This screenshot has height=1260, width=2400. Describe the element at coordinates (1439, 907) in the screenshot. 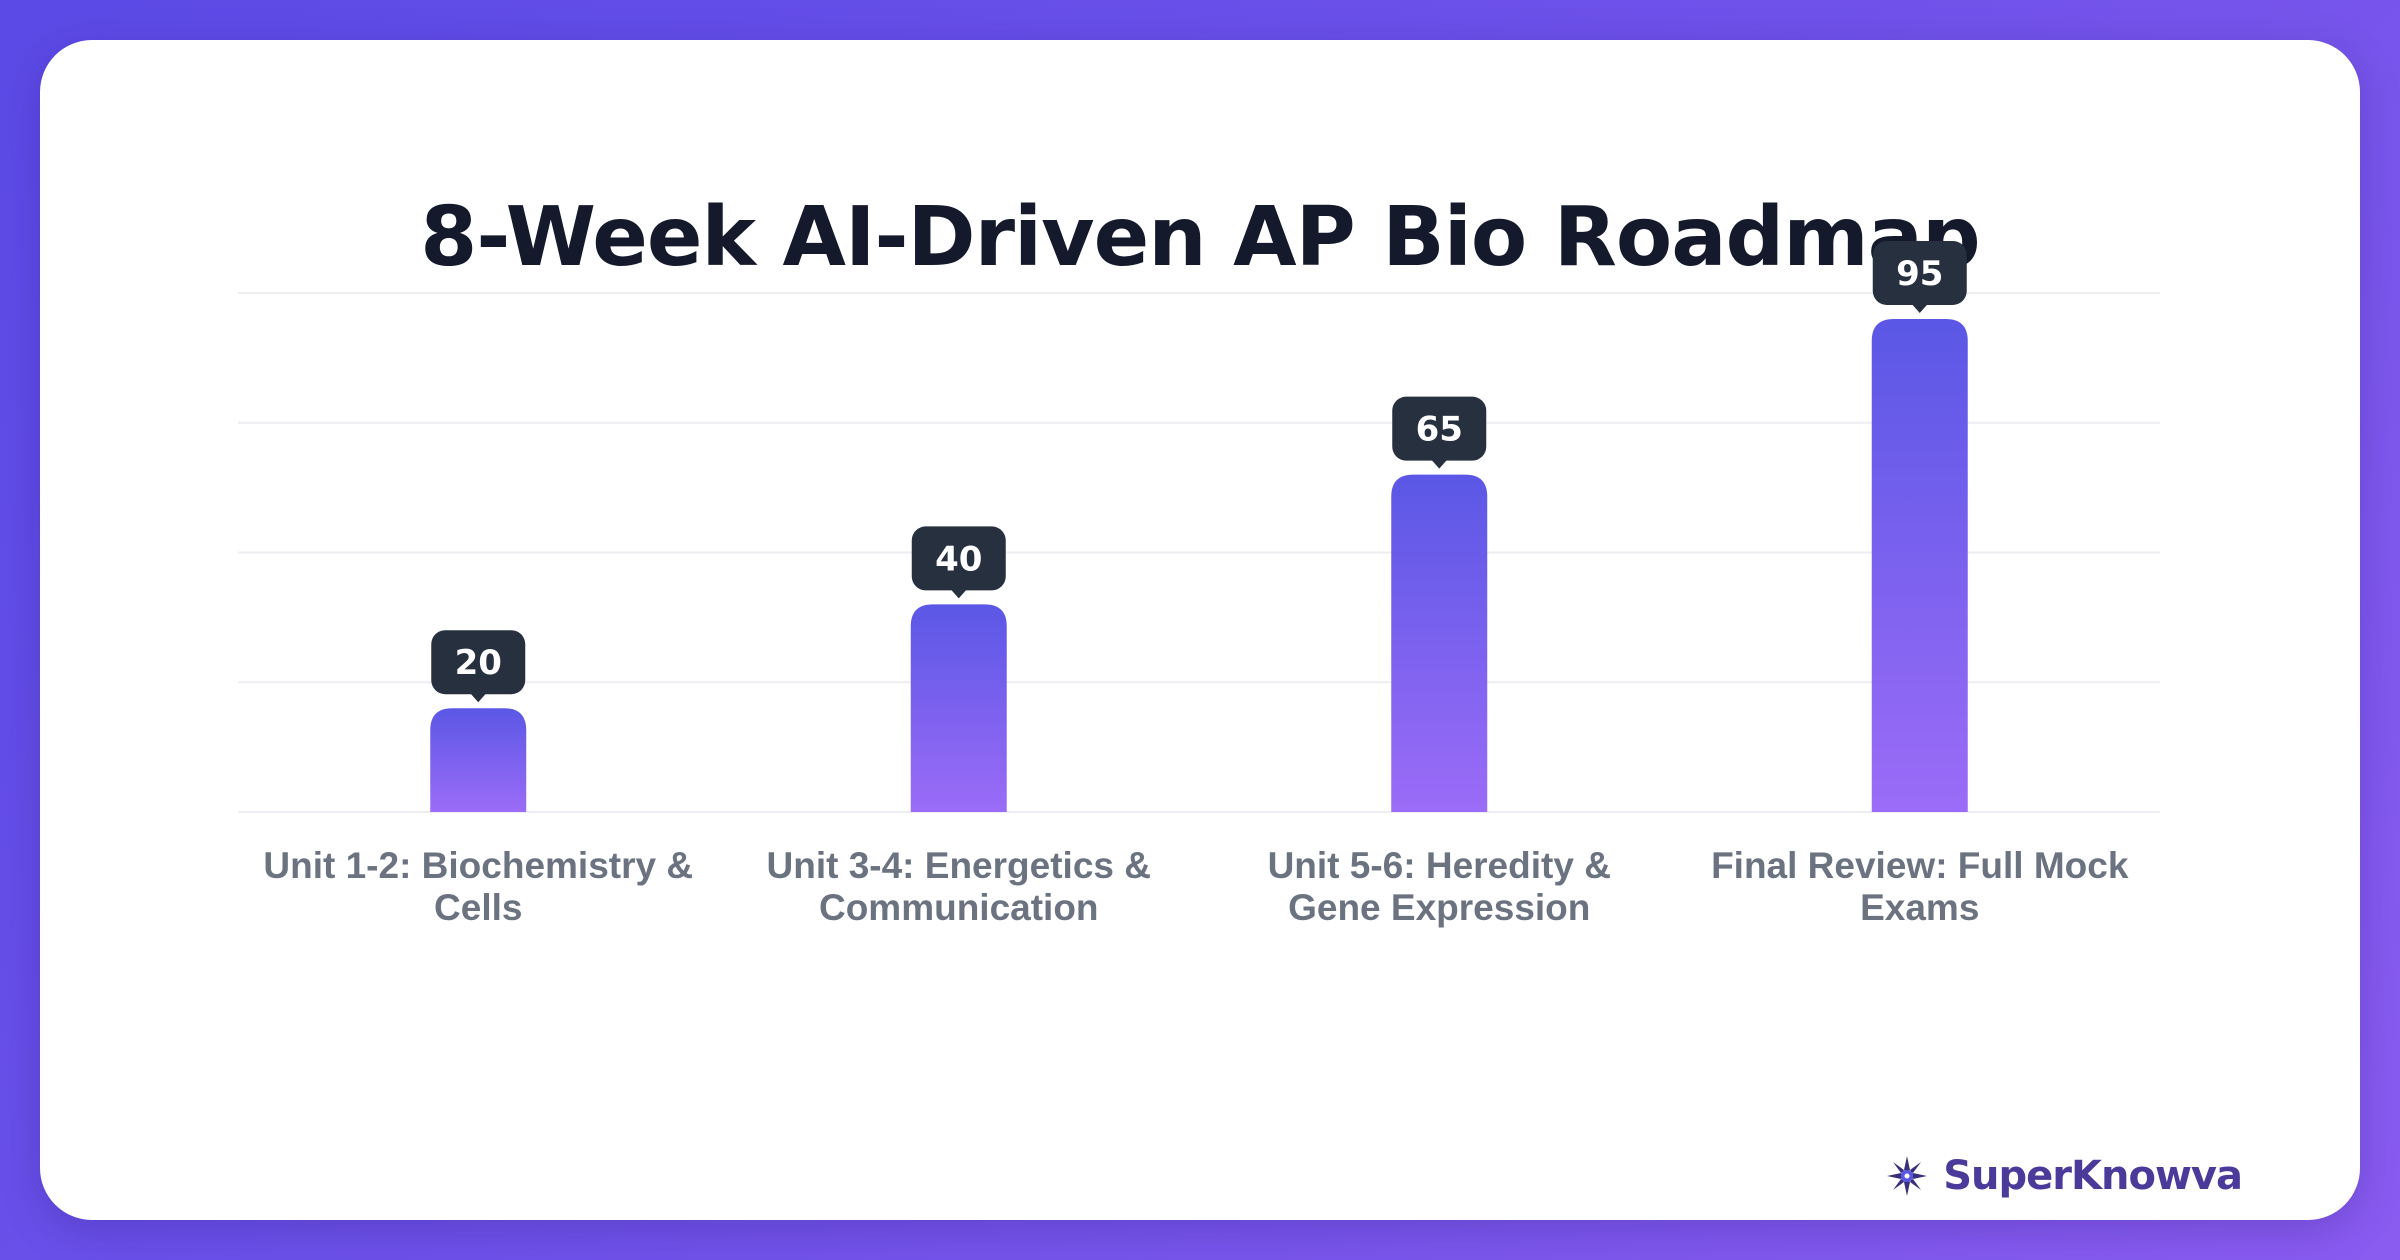

I see `x-tick-label: Gene Expression` at that location.